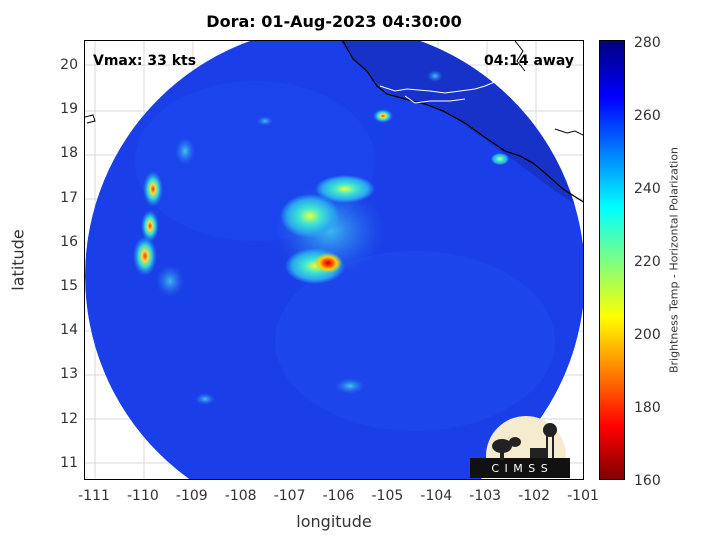 Image resolution: width=720 pixels, height=540 pixels. I want to click on x-tick-label: -110, so click(143, 496).